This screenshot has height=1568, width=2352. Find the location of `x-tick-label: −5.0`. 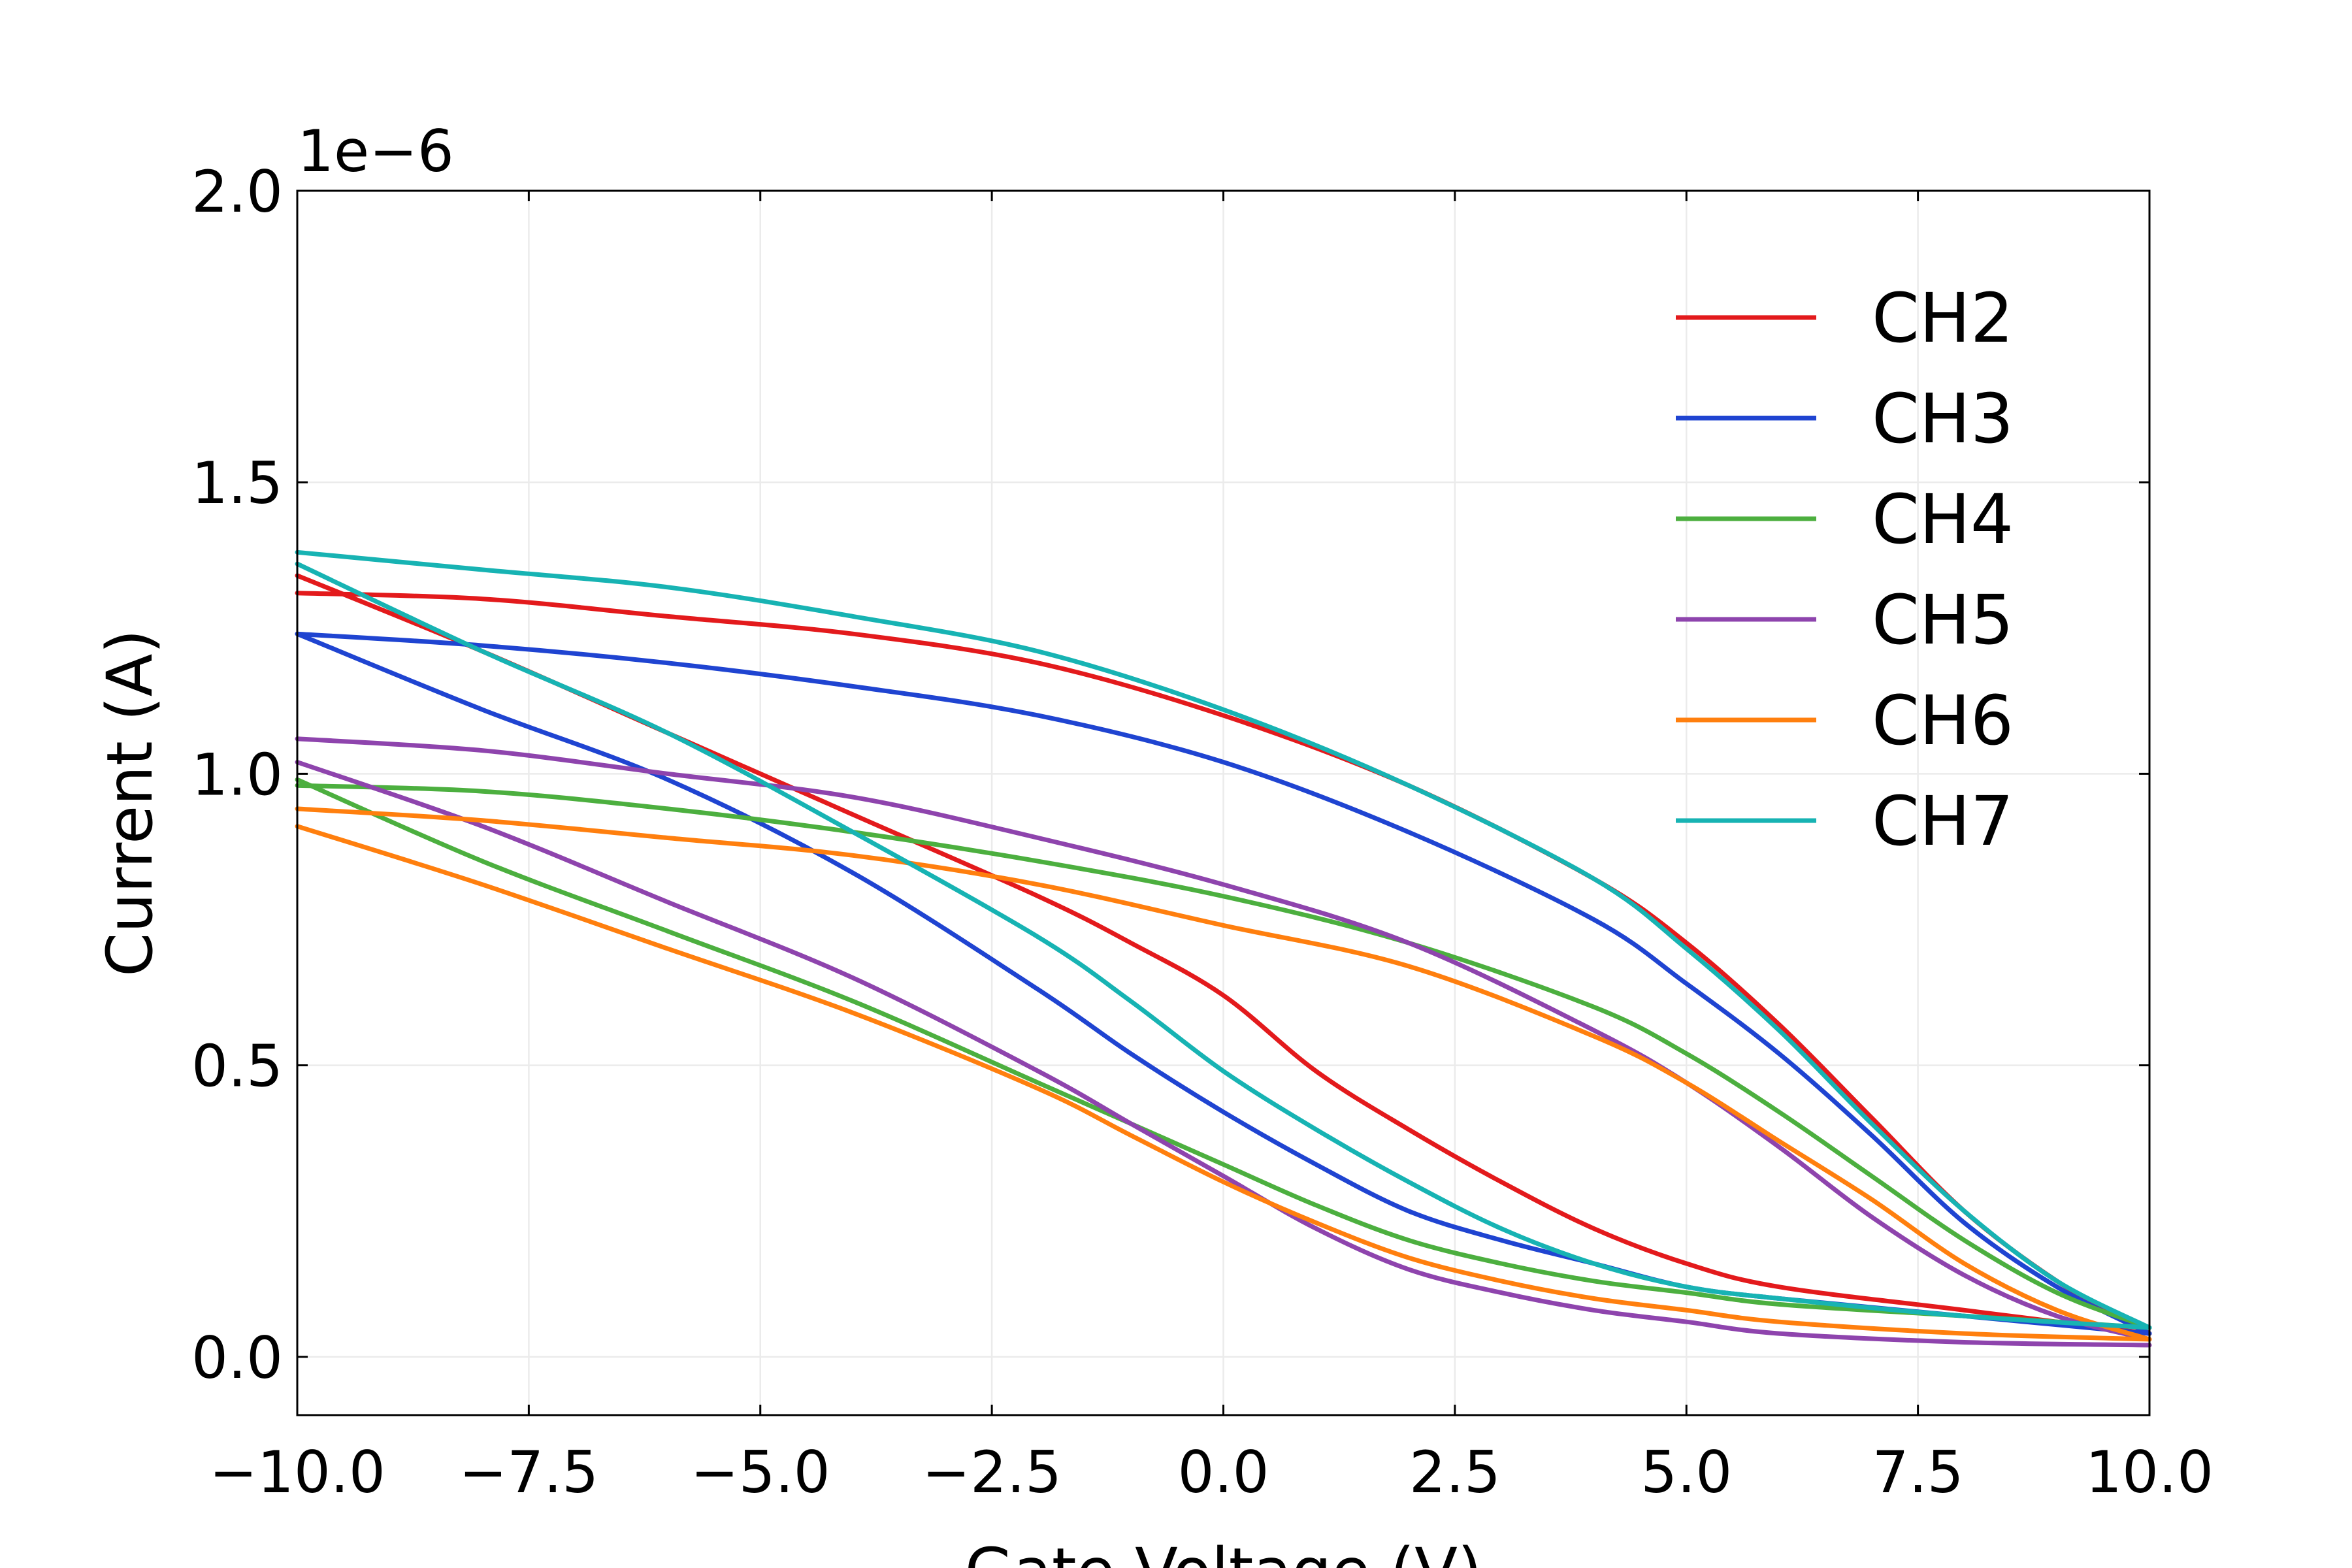

x-tick-label: −5.0 is located at coordinates (760, 1472).